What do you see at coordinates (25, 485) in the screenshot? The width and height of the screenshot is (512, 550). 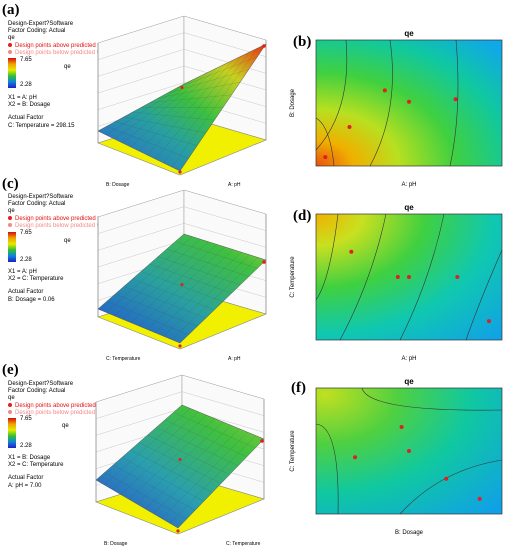 I see `fixed-factor-label: A: pH = 7.00` at bounding box center [25, 485].